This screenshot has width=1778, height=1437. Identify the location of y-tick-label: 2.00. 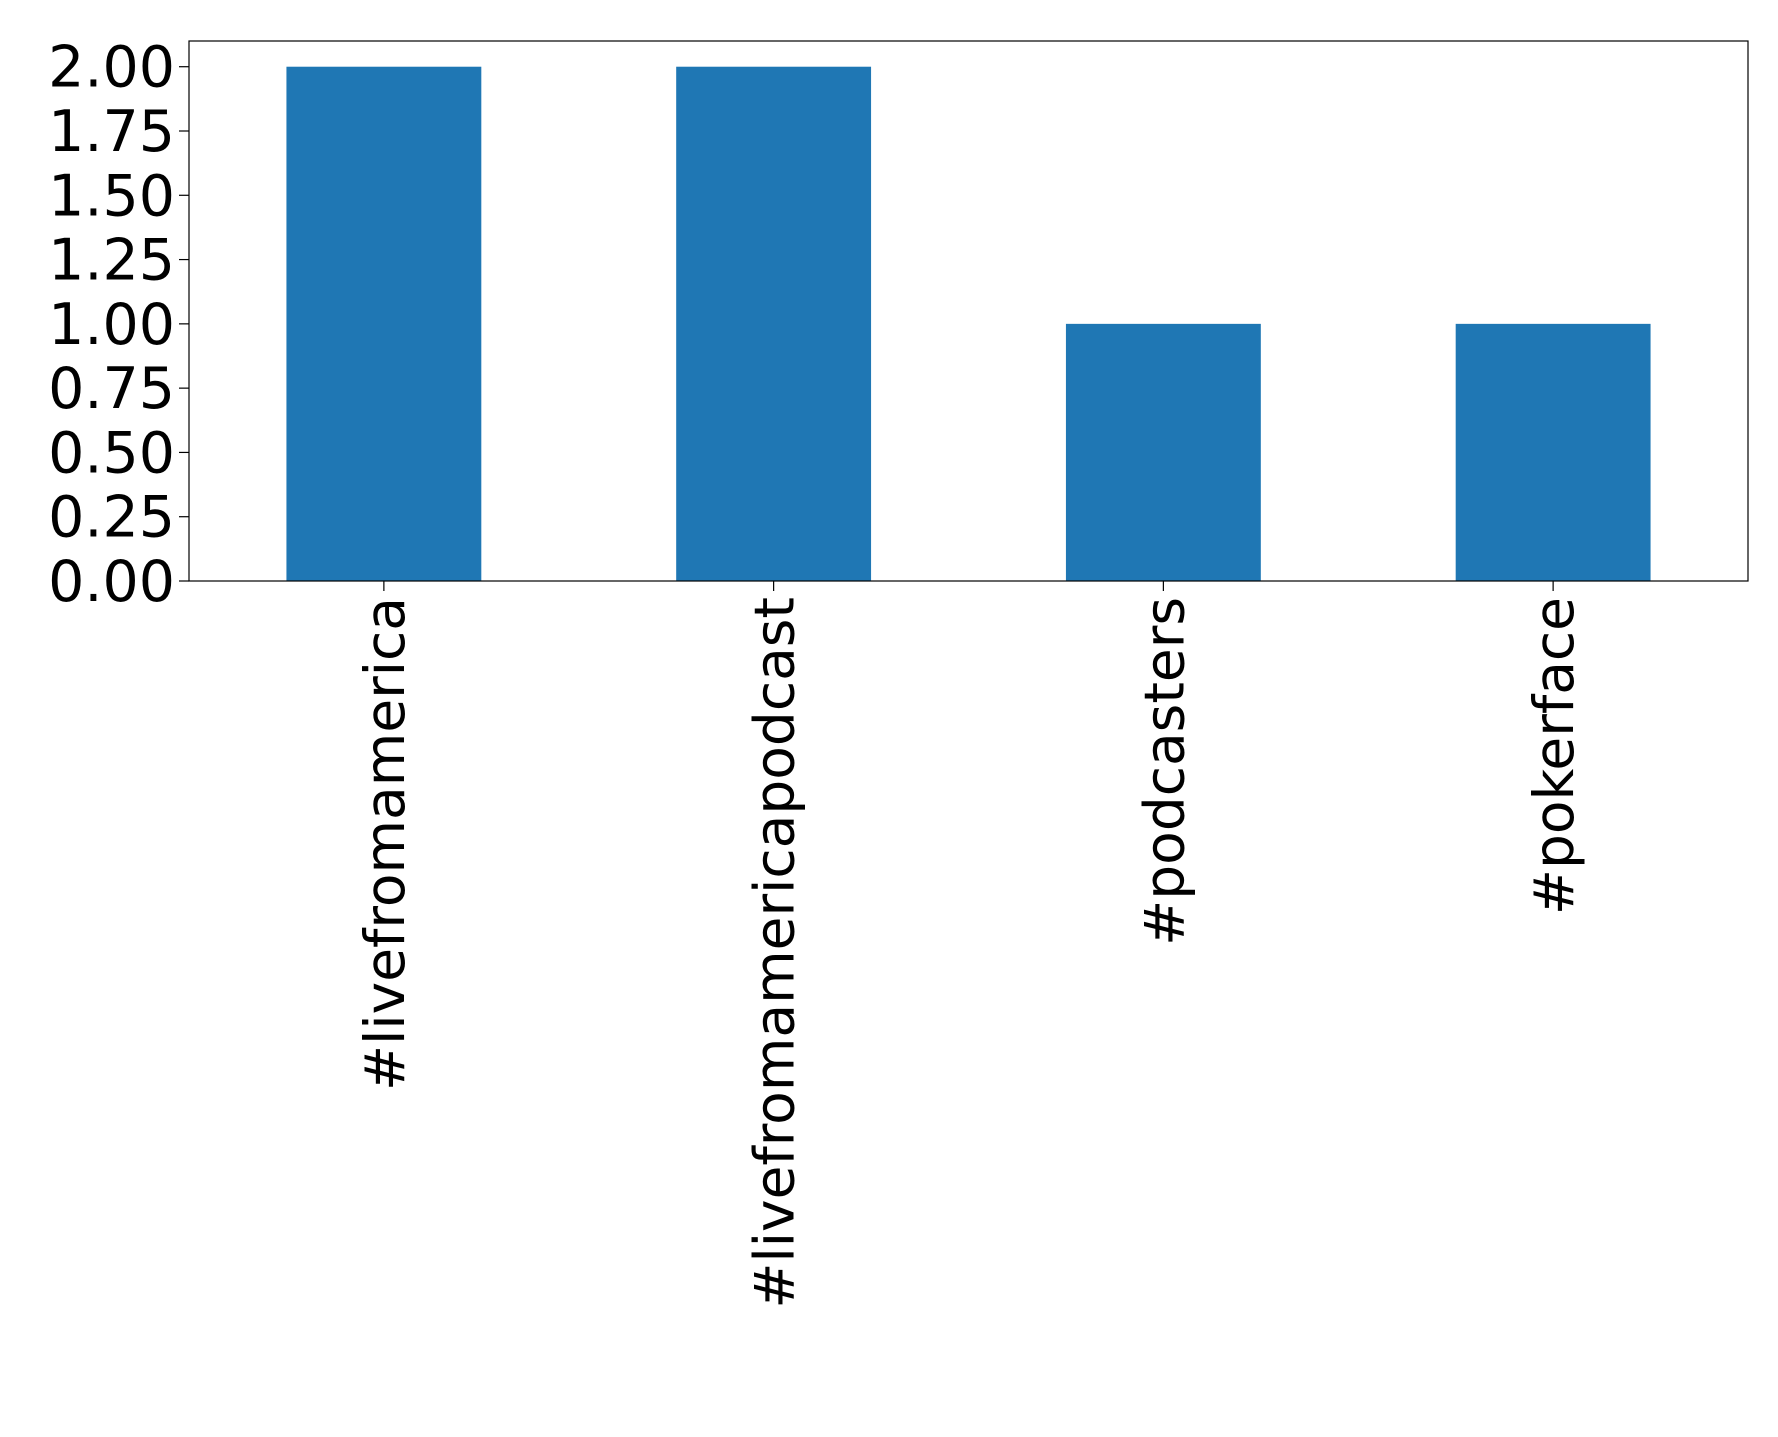
(111, 68).